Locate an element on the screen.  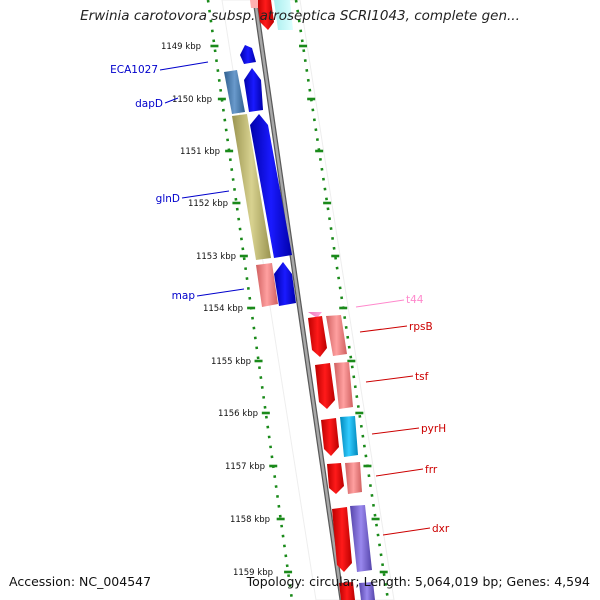
callout-line-tsf is located at coordinates (389, 379).